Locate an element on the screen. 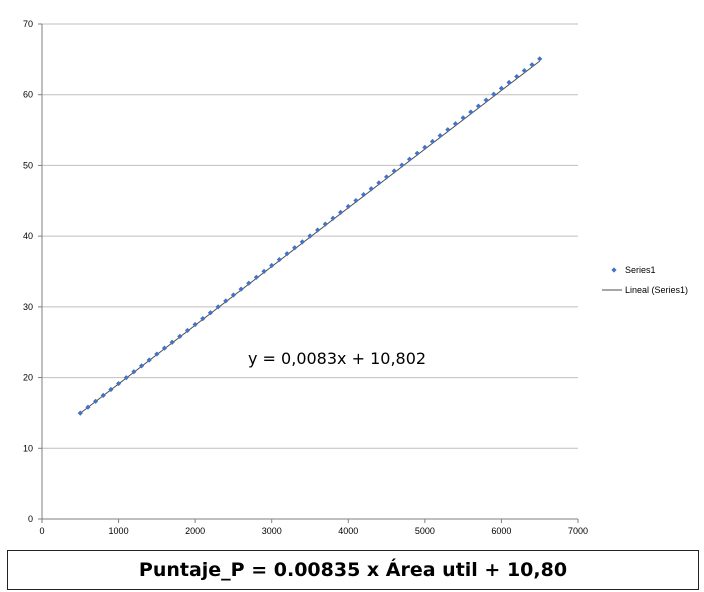  x-tick-label: 7000 is located at coordinates (578, 531).